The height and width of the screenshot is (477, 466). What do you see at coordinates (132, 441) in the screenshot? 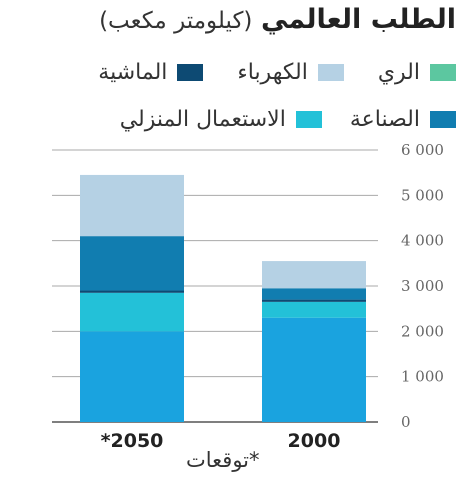
I see `x-tick-label: *2050` at bounding box center [132, 441].